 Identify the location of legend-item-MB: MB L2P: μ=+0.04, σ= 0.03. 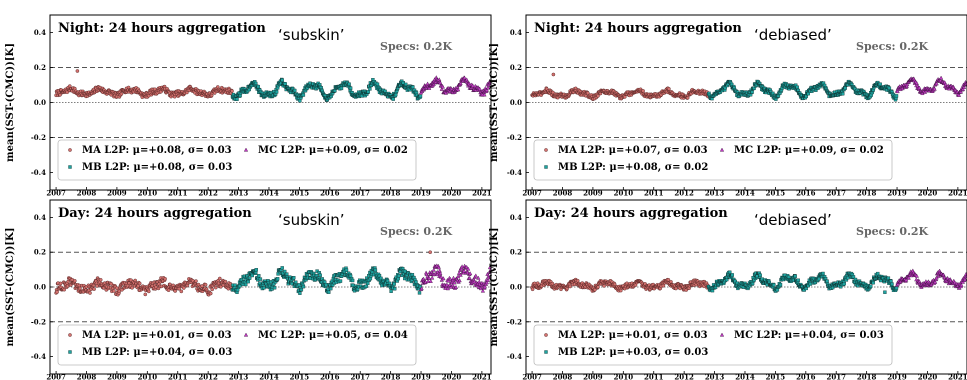
(150, 352).